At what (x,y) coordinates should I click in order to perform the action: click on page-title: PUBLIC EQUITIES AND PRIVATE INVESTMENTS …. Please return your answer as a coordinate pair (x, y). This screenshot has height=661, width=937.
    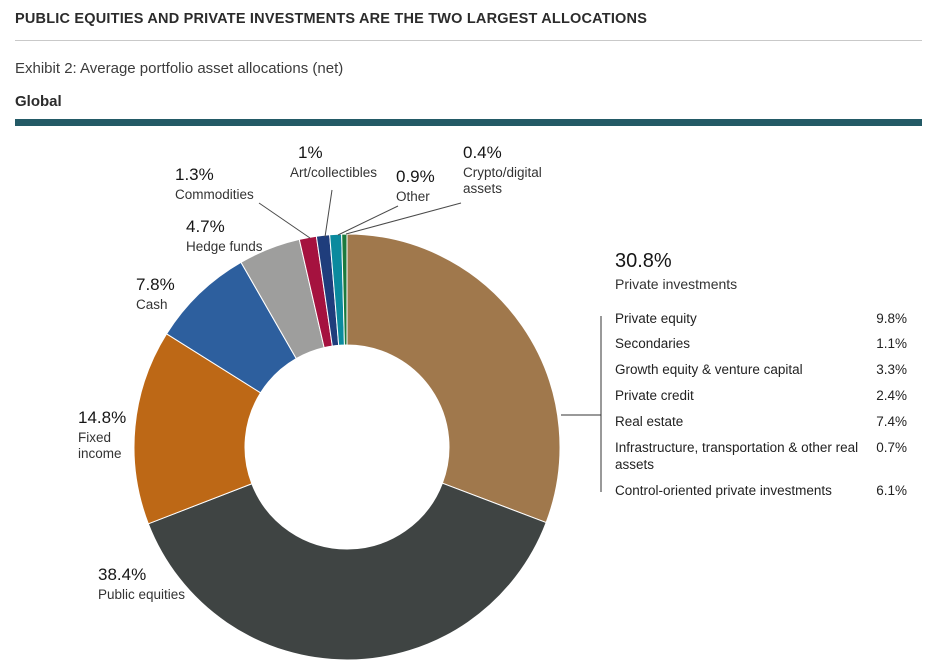
    Looking at the image, I should click on (331, 19).